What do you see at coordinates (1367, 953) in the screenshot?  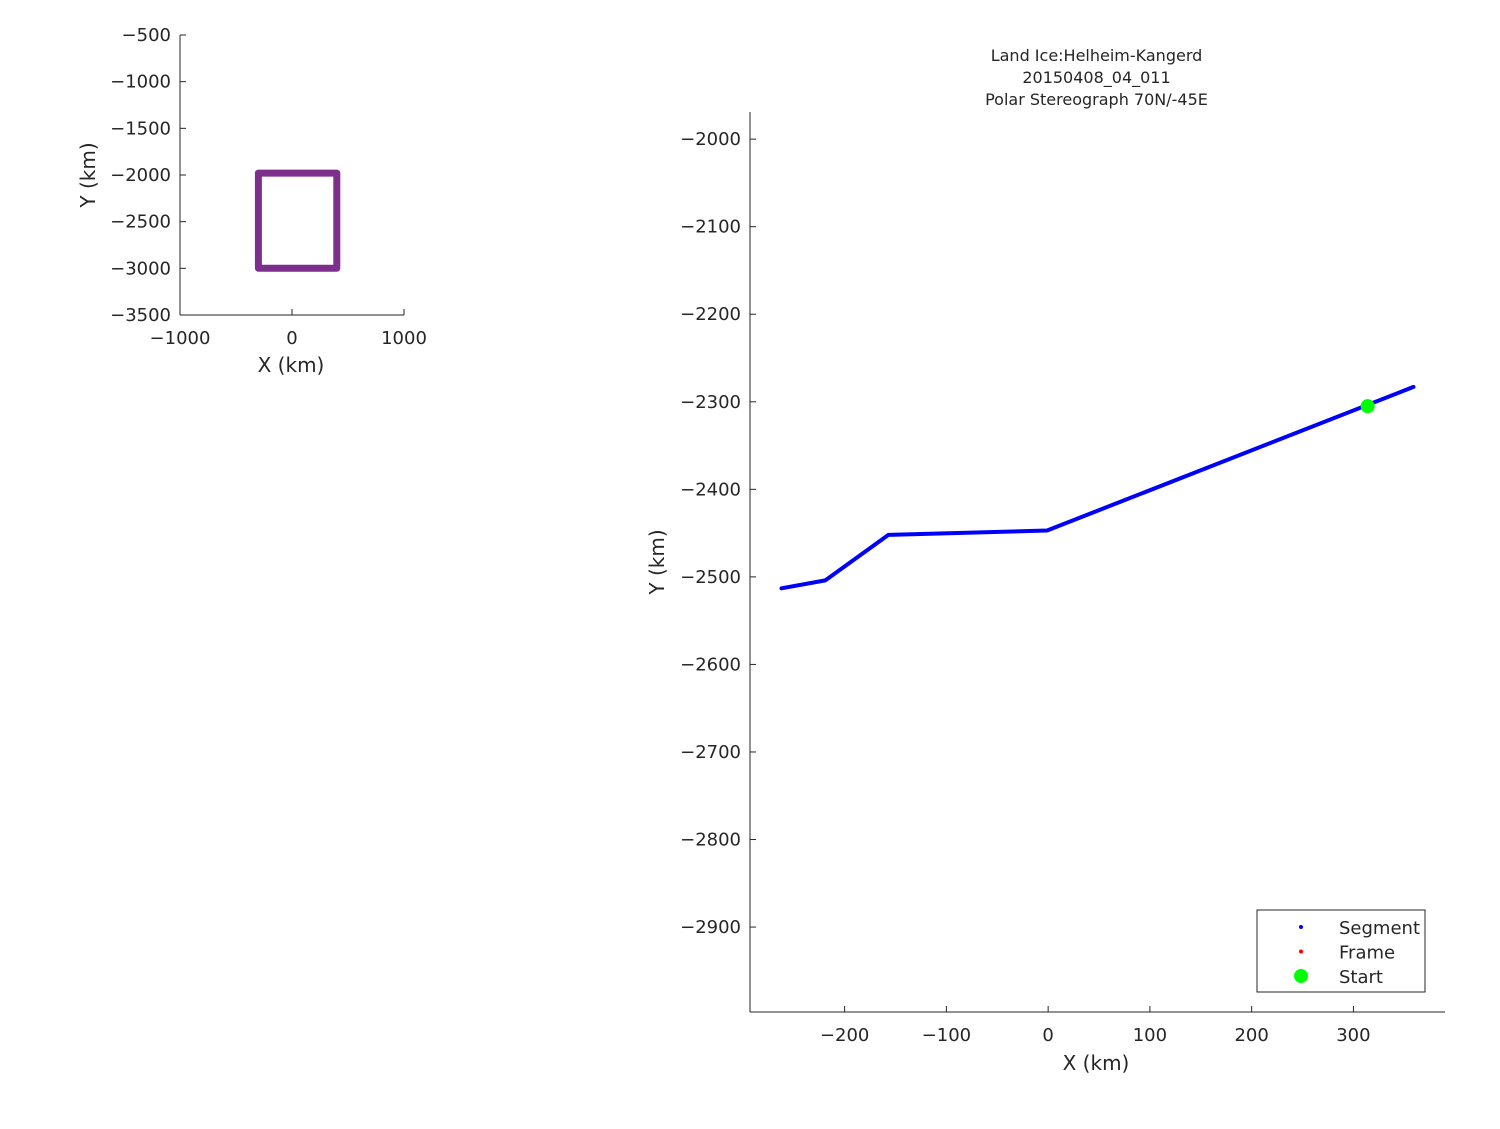 I see `legend-label: Frame` at bounding box center [1367, 953].